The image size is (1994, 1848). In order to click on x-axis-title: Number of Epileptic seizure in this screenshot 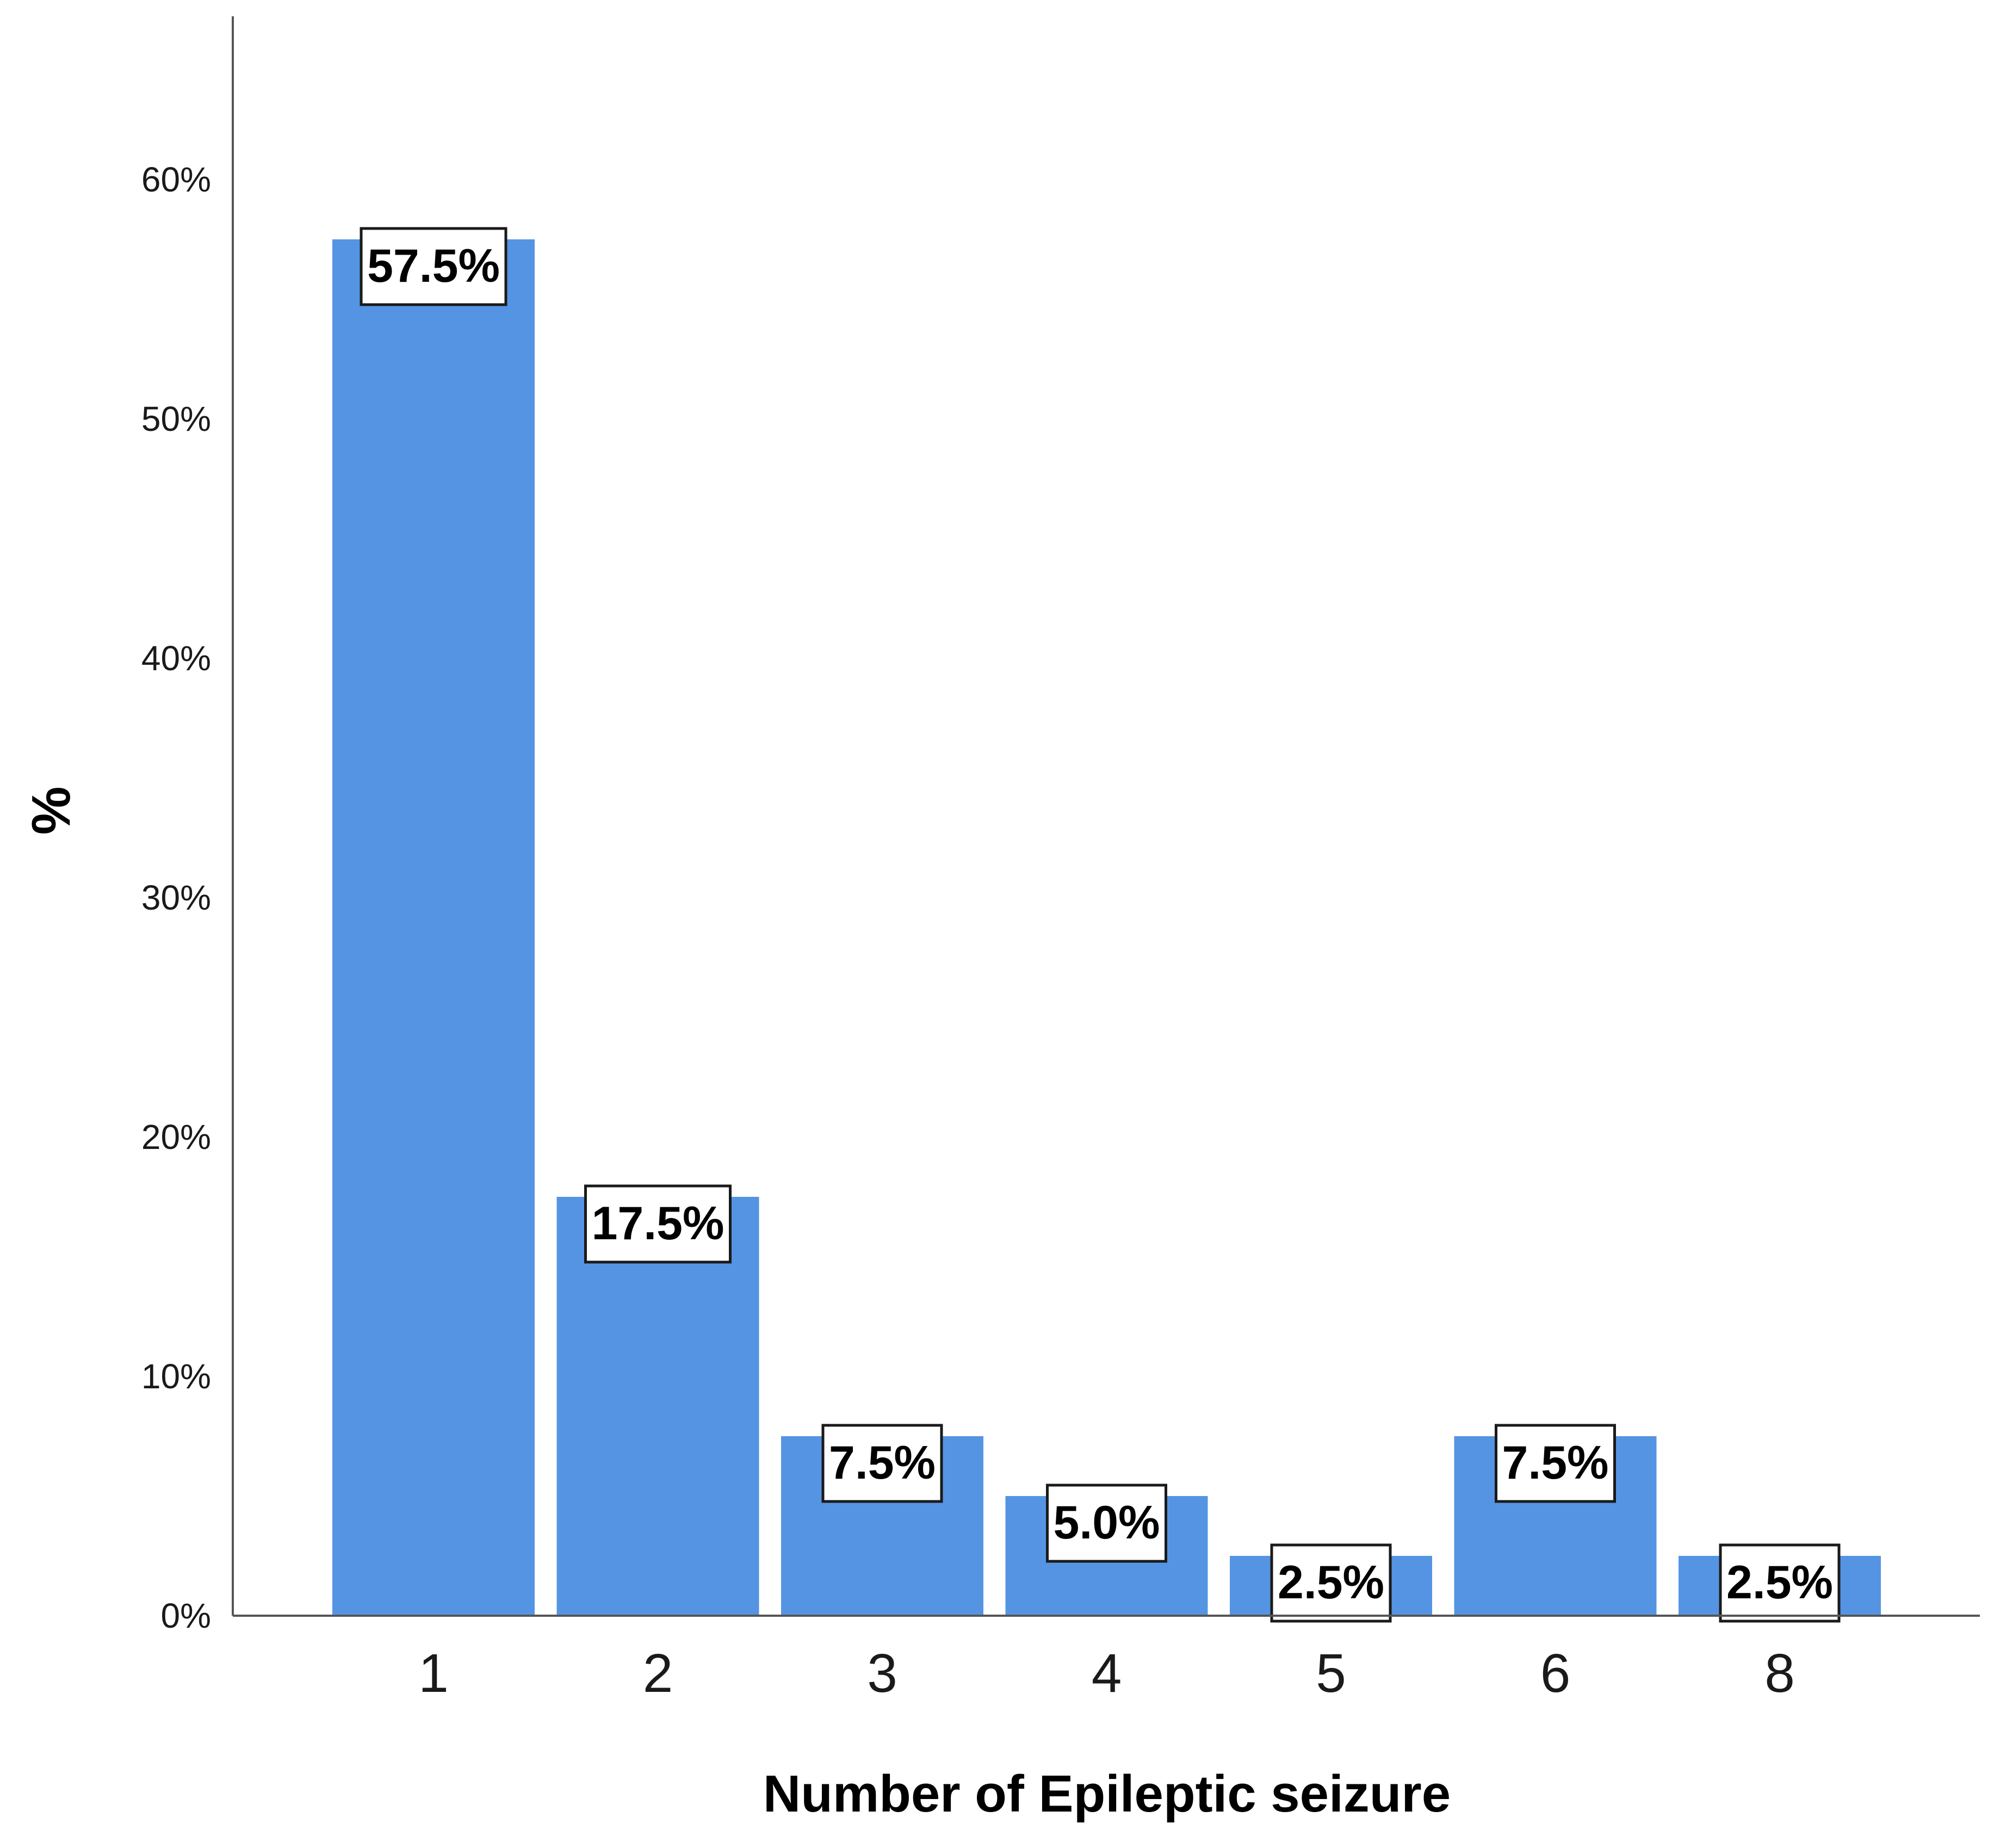, I will do `click(1107, 1794)`.